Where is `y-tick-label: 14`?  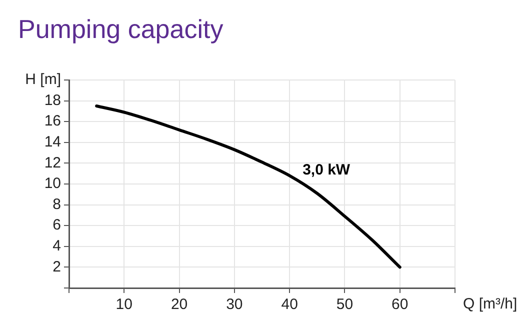 y-tick-label: 14 is located at coordinates (52, 142).